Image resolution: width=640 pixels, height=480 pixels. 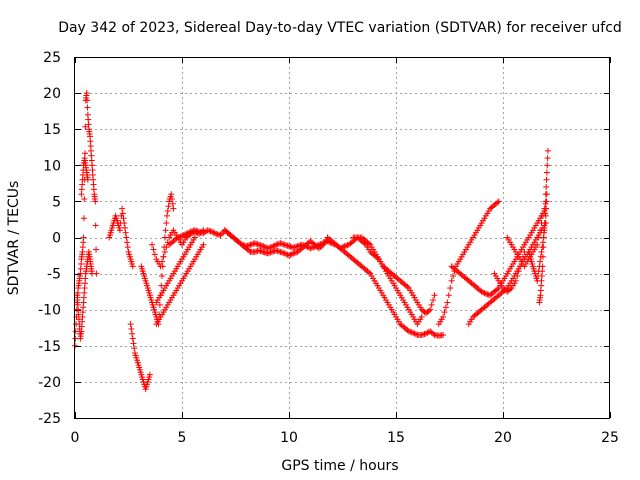 What do you see at coordinates (306, 283) in the screenshot?
I see `series-arc10` at bounding box center [306, 283].